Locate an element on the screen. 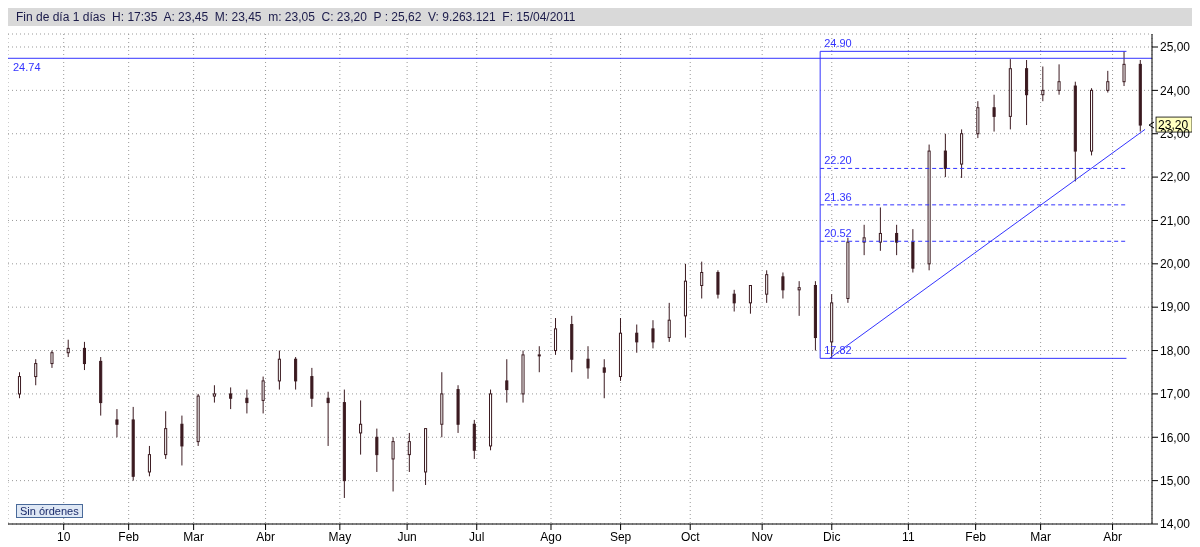  data-label: 21.36 is located at coordinates (838, 196).